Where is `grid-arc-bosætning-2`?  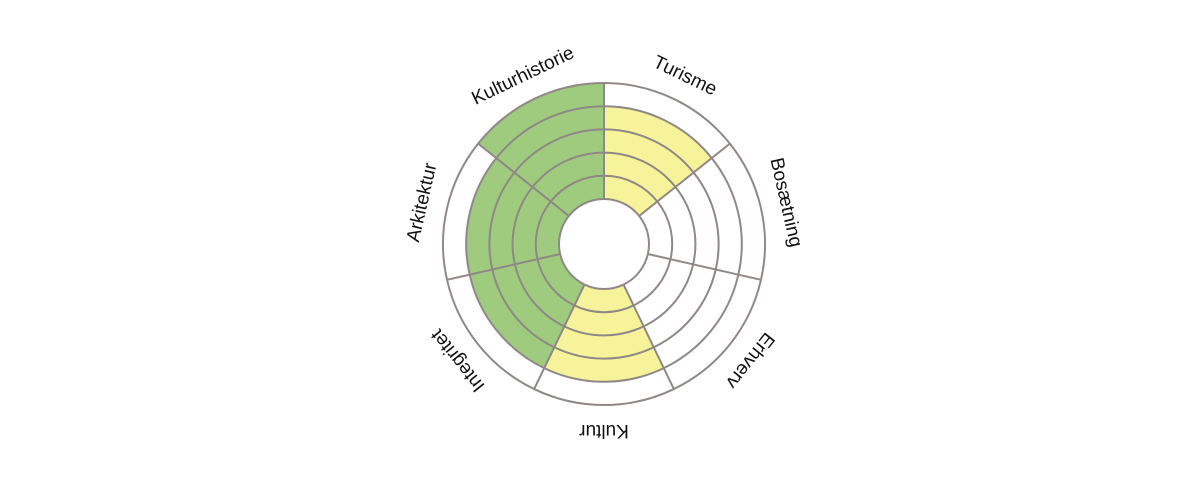
grid-arc-bosætning-2 is located at coordinates (685, 225).